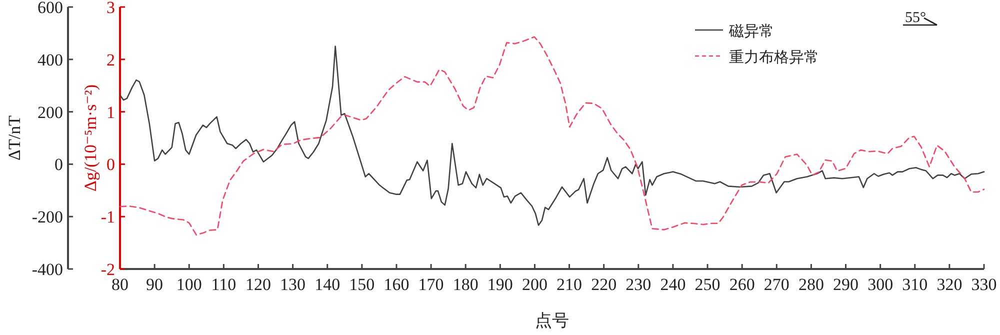 The height and width of the screenshot is (335, 1000). I want to click on x-tick-label: 210, so click(569, 284).